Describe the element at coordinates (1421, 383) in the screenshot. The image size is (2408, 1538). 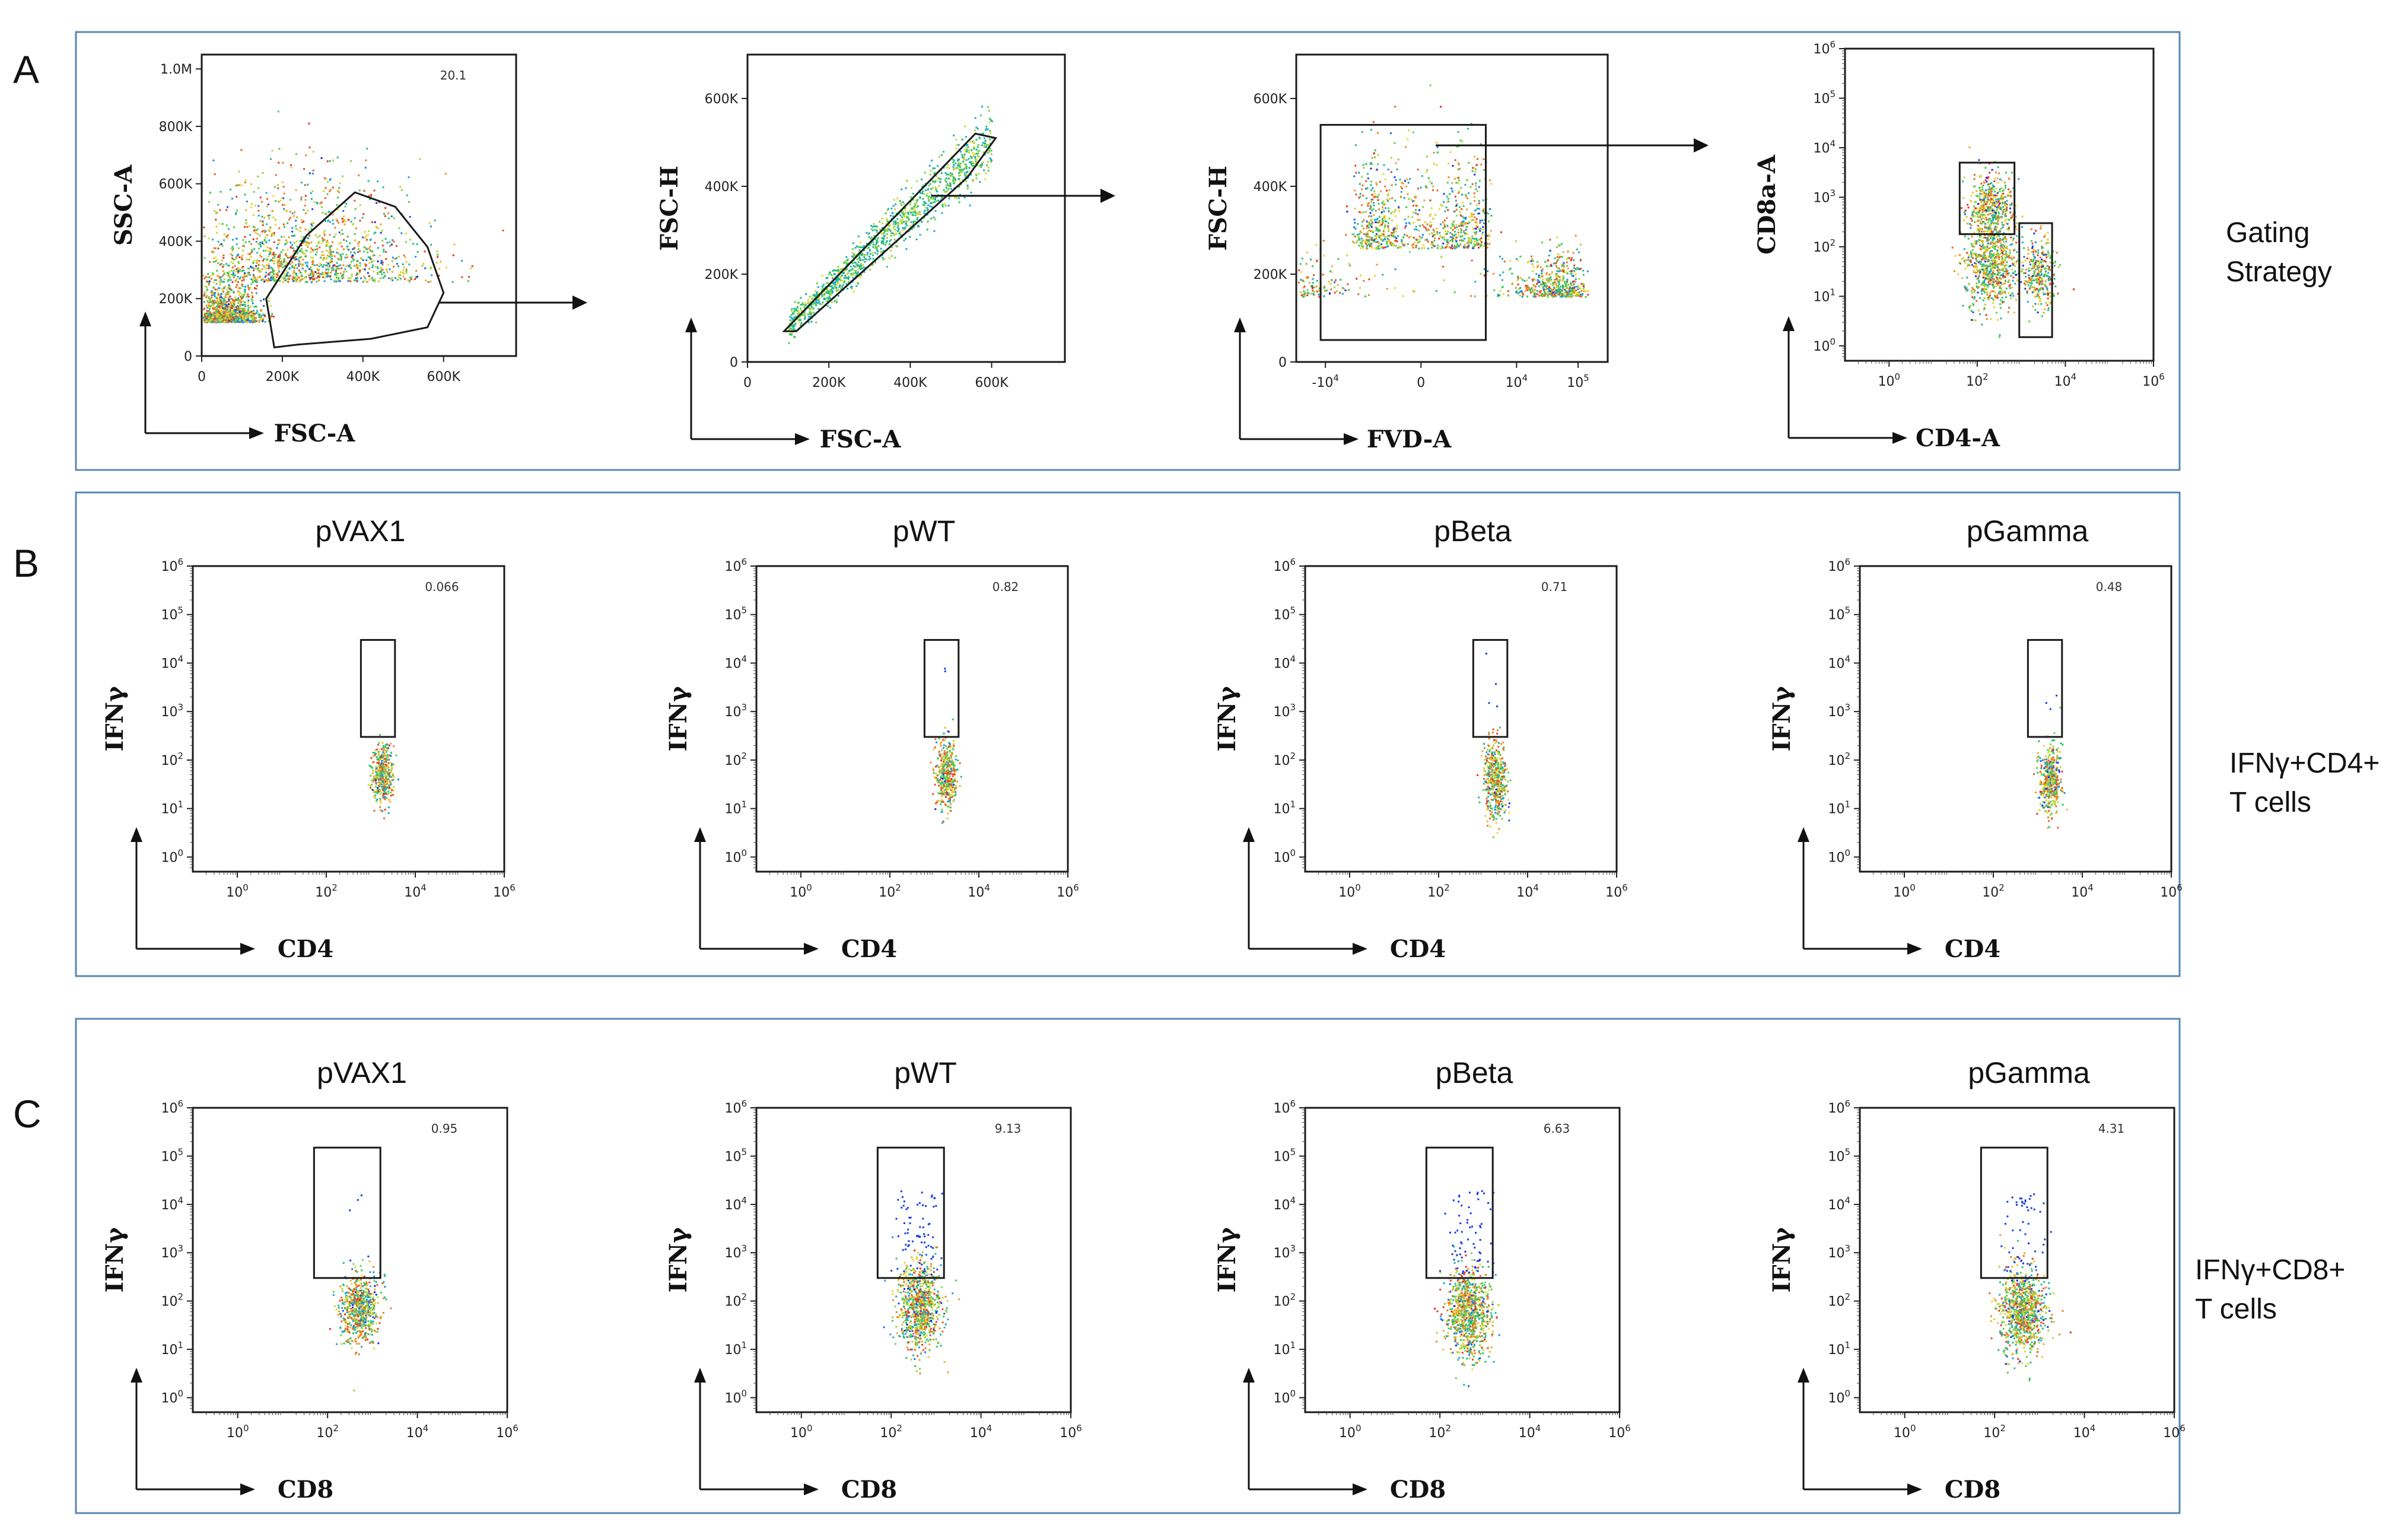
I see `x-tick-label: 0` at that location.